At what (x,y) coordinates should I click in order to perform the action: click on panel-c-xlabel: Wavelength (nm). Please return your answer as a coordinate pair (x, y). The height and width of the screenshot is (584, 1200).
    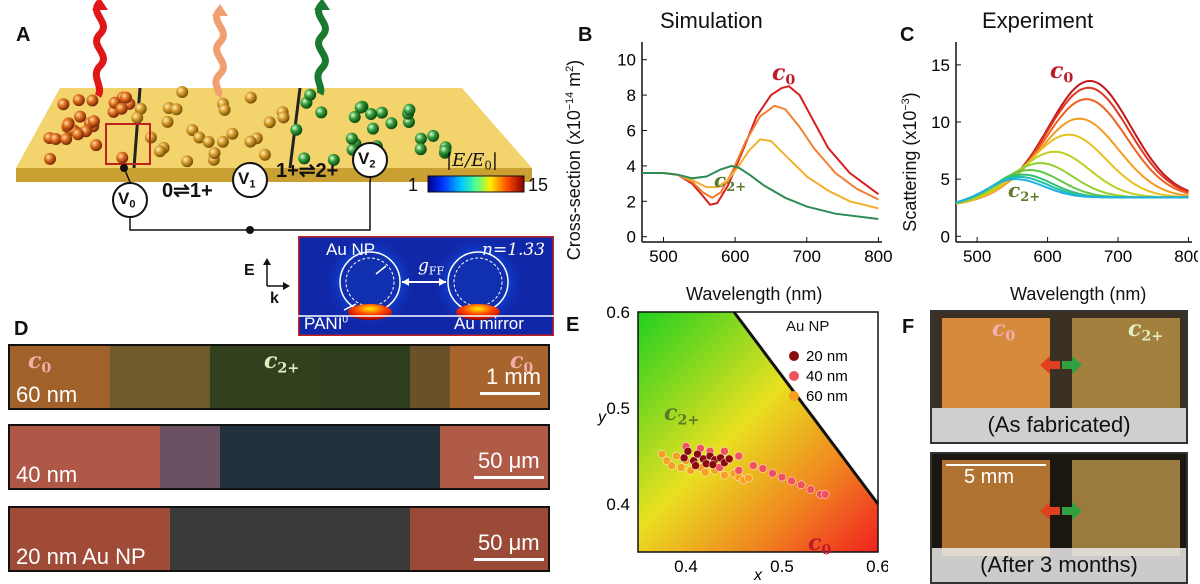
    Looking at the image, I should click on (1078, 294).